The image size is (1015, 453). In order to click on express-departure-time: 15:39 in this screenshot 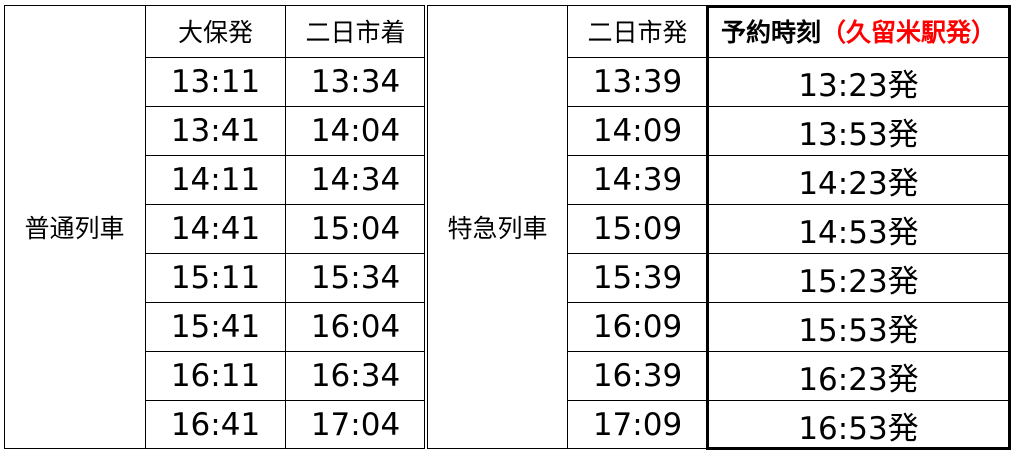, I will do `click(637, 277)`.